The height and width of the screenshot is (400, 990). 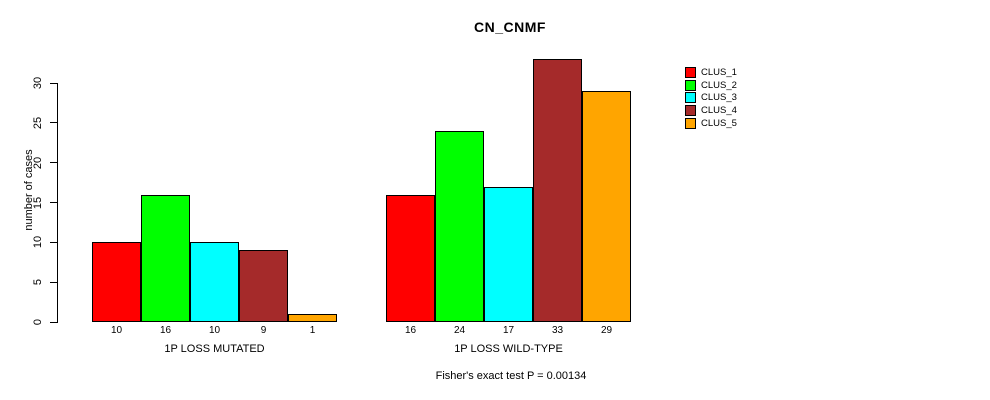 What do you see at coordinates (38, 282) in the screenshot?
I see `y-tick-label: 5` at bounding box center [38, 282].